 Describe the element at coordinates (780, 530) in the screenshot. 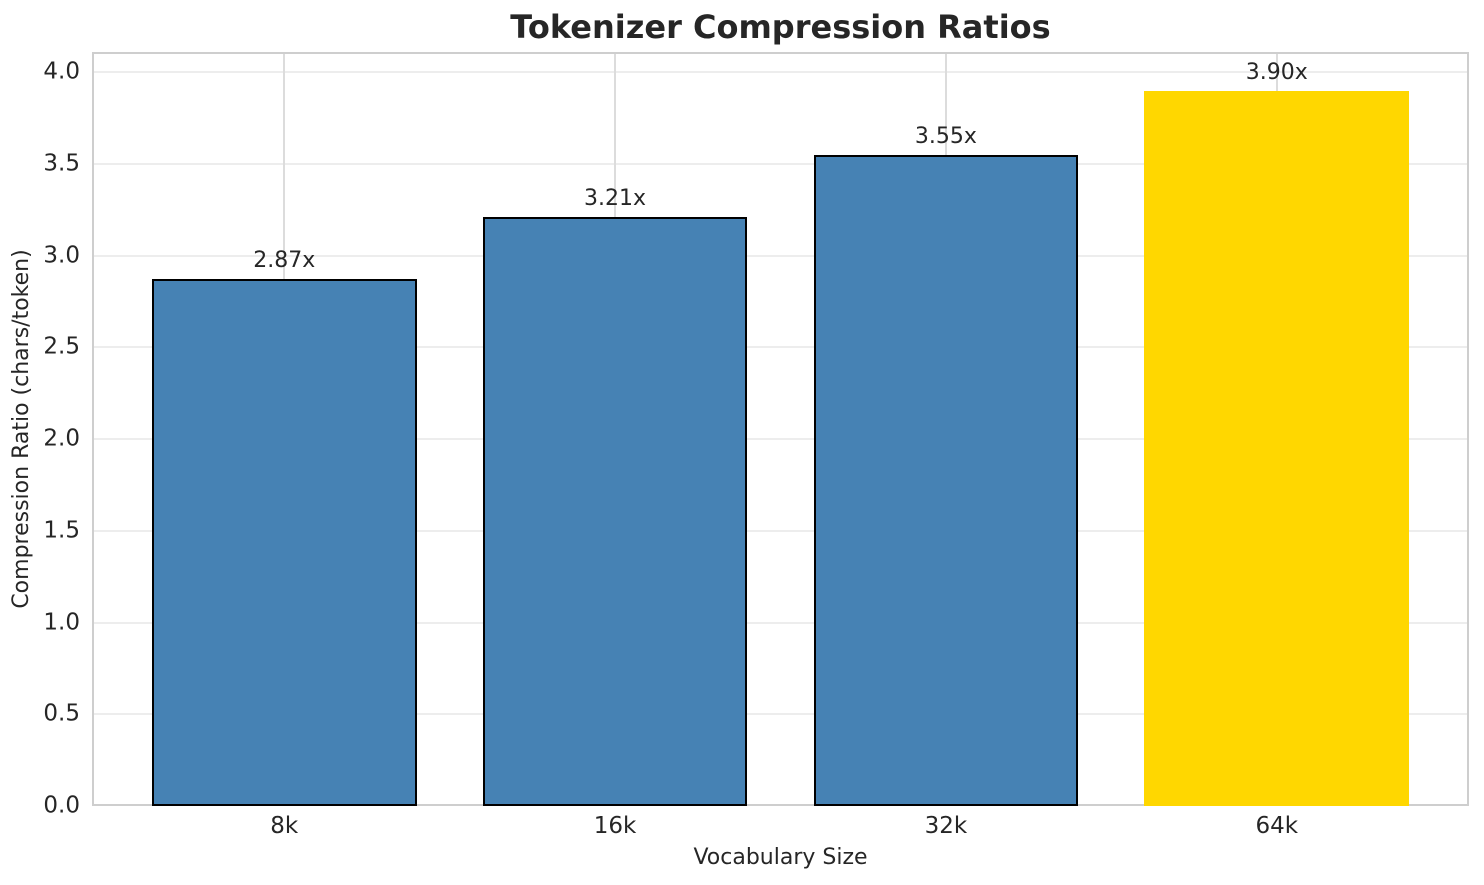

I see `hgridline-1.5` at that location.